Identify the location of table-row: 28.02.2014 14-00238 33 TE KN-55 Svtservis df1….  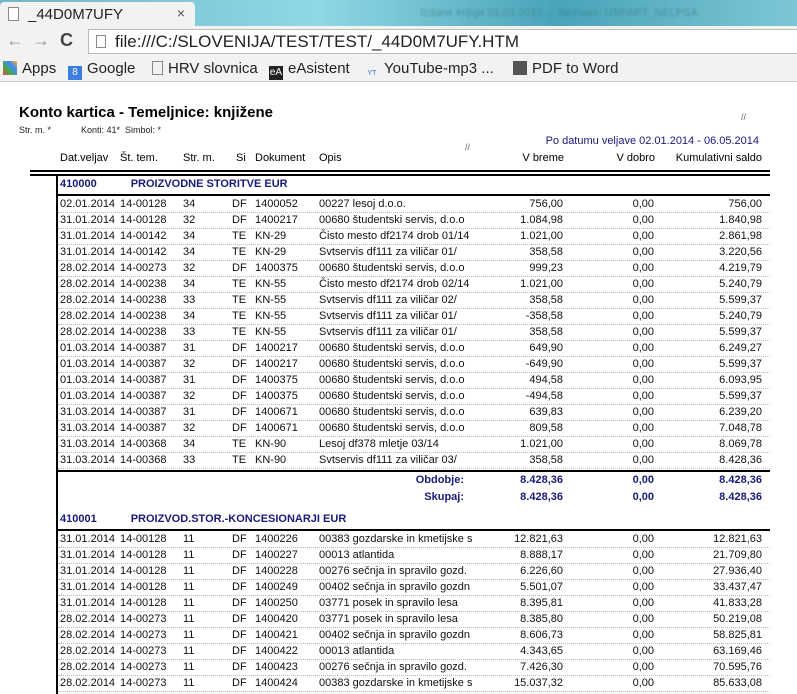
(414, 333).